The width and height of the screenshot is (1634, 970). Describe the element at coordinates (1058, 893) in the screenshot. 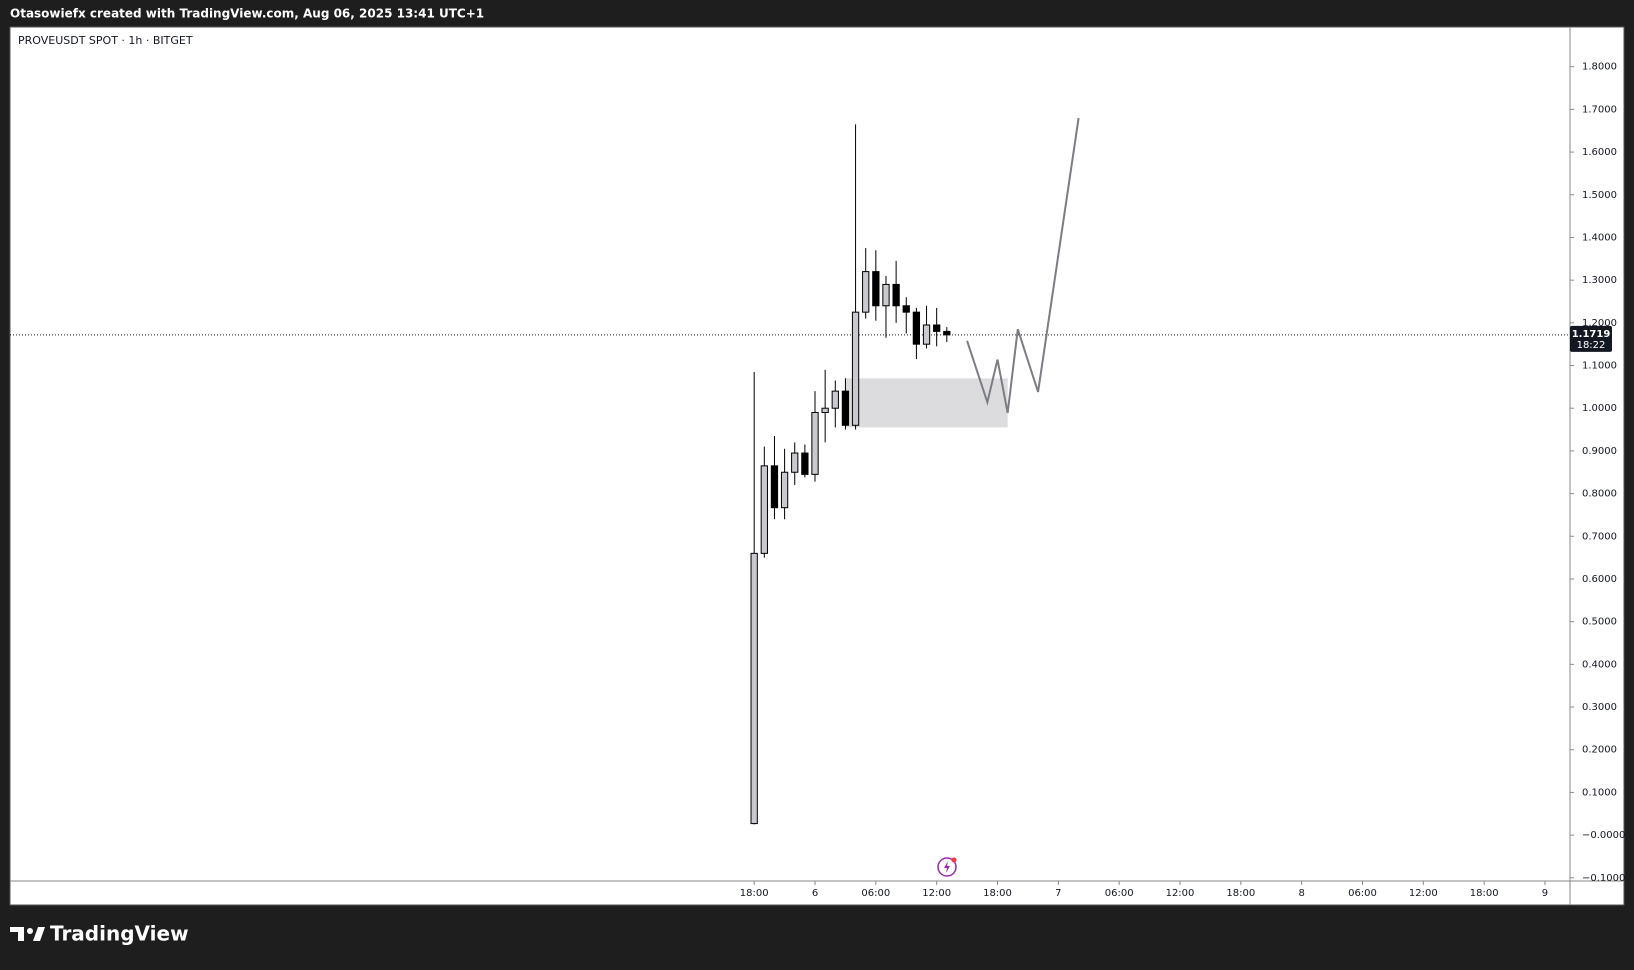

I see `x-tick-label: 7` at that location.